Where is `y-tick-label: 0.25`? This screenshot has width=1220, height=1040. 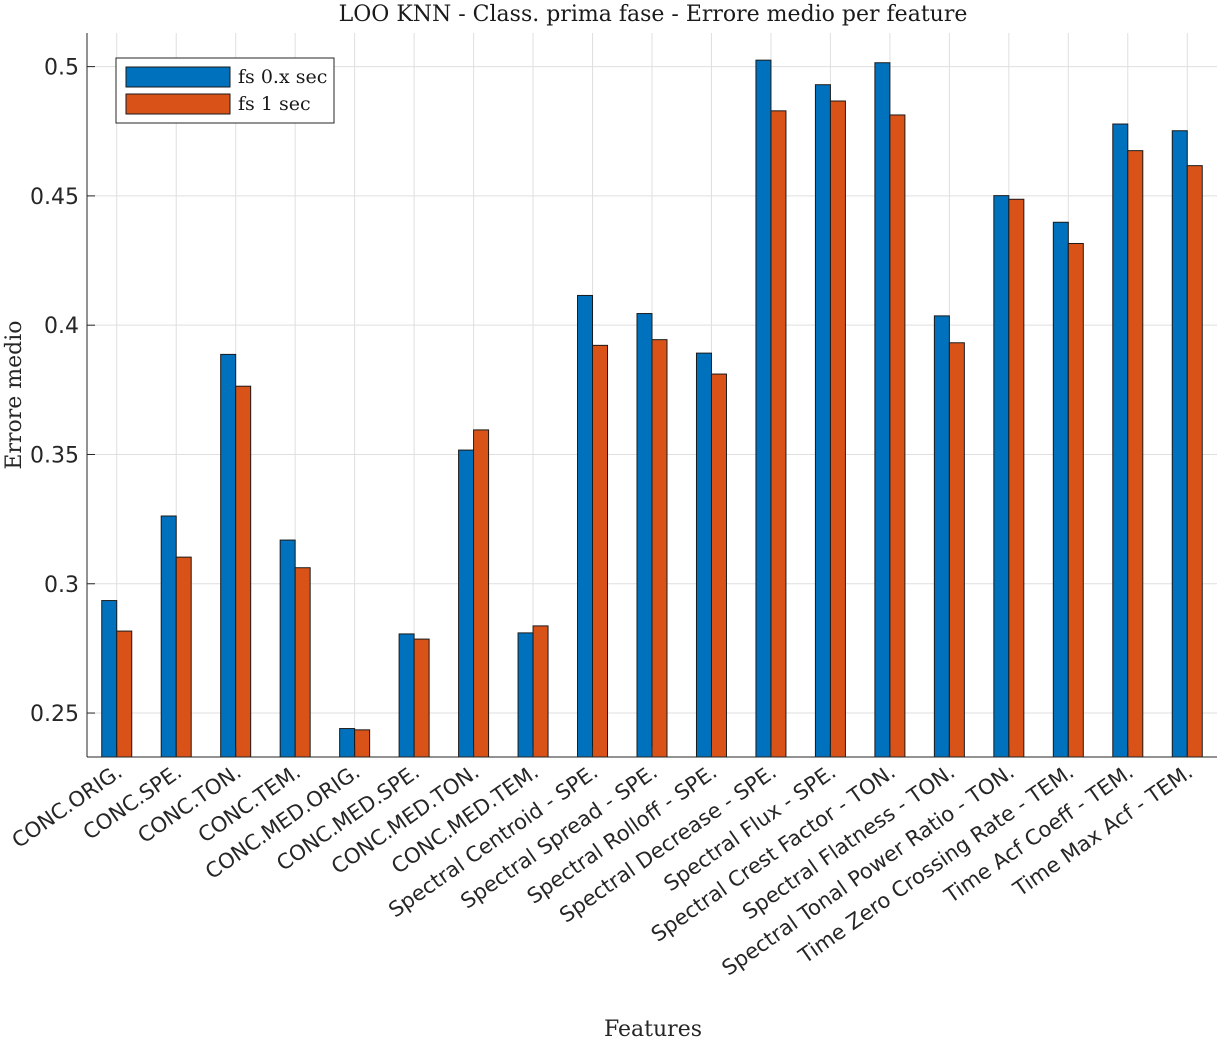
y-tick-label: 0.25 is located at coordinates (54, 714).